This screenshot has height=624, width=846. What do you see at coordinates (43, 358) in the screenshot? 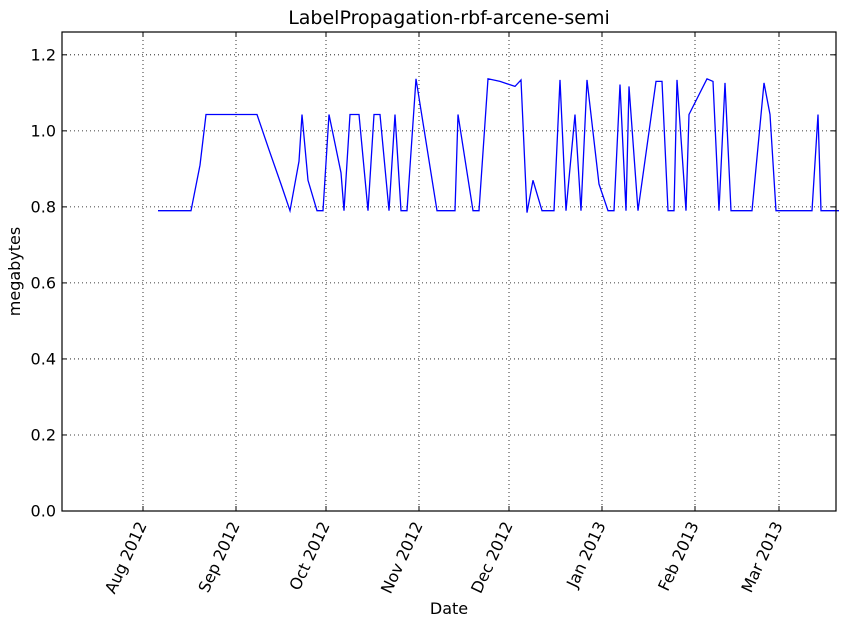
I see `y-tick-label: 0.4` at bounding box center [43, 358].